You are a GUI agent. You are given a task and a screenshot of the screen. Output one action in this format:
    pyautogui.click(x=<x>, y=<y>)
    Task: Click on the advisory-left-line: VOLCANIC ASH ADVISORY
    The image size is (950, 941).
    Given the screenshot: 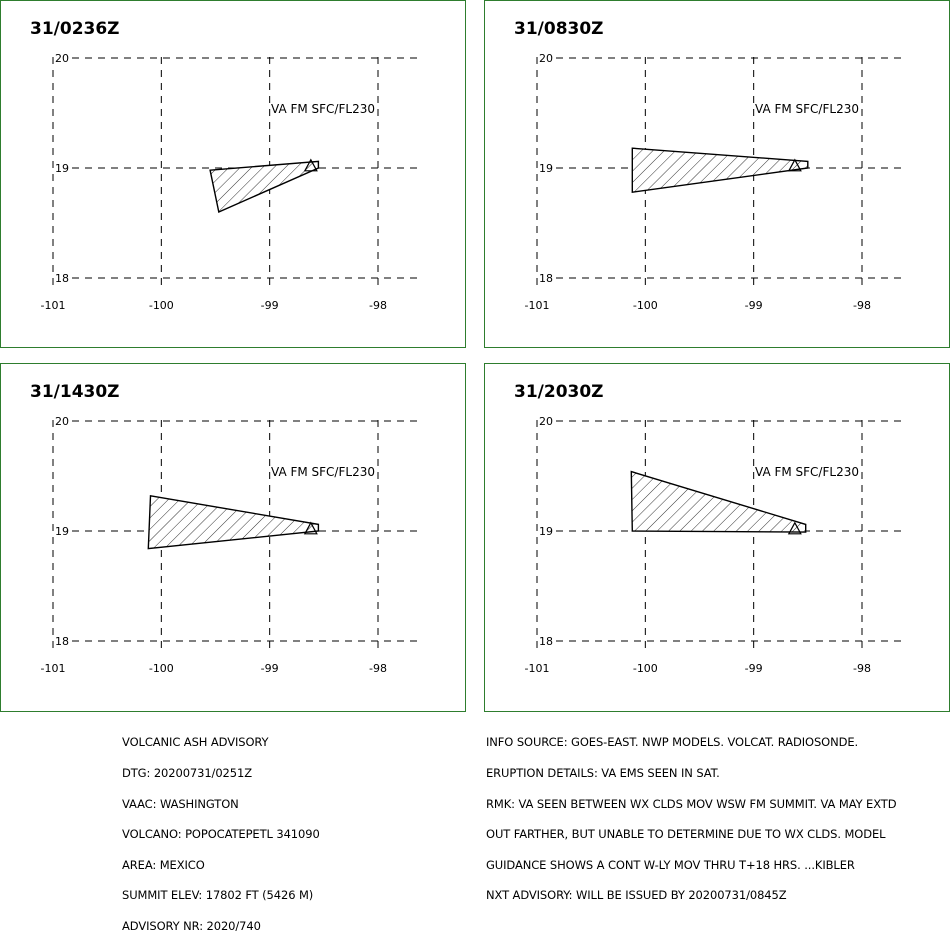 What is the action you would take?
    pyautogui.click(x=195, y=742)
    